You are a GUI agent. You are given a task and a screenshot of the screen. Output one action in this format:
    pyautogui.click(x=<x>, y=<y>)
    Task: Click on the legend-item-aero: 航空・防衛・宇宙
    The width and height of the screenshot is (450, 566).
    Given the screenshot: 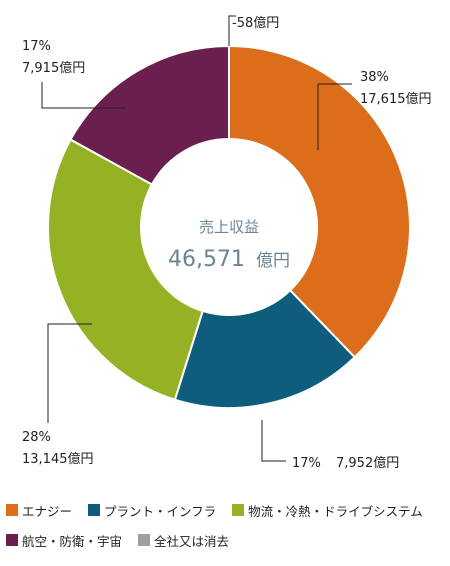 What is the action you would take?
    pyautogui.click(x=64, y=540)
    